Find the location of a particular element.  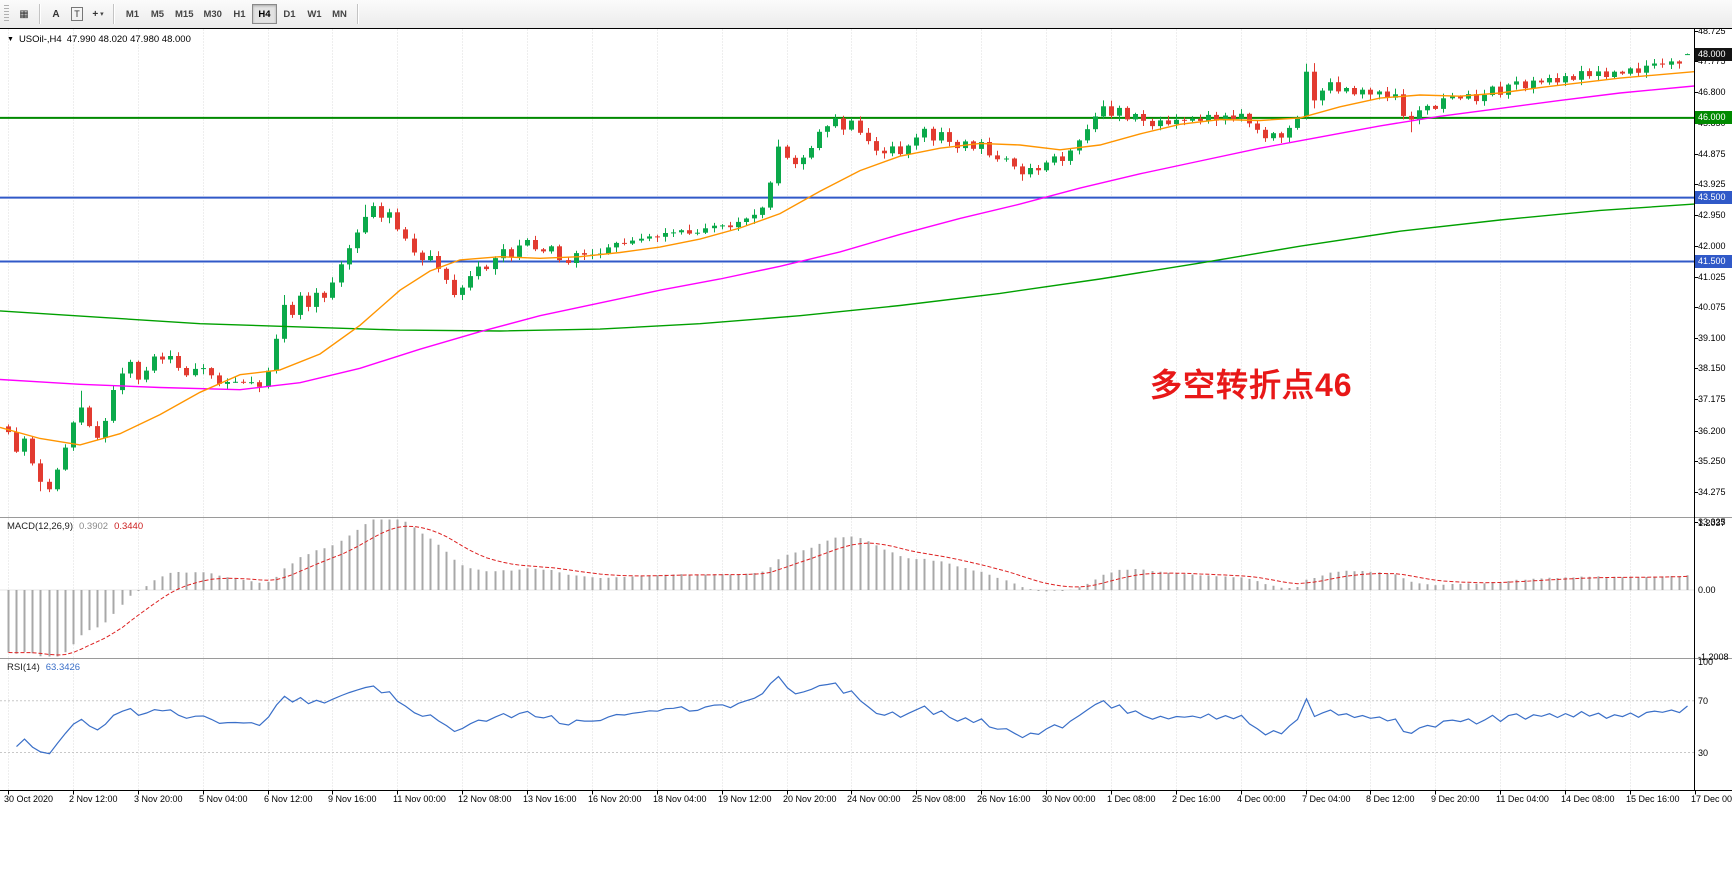

timeframe-w1-button: W1 is located at coordinates (314, 14).